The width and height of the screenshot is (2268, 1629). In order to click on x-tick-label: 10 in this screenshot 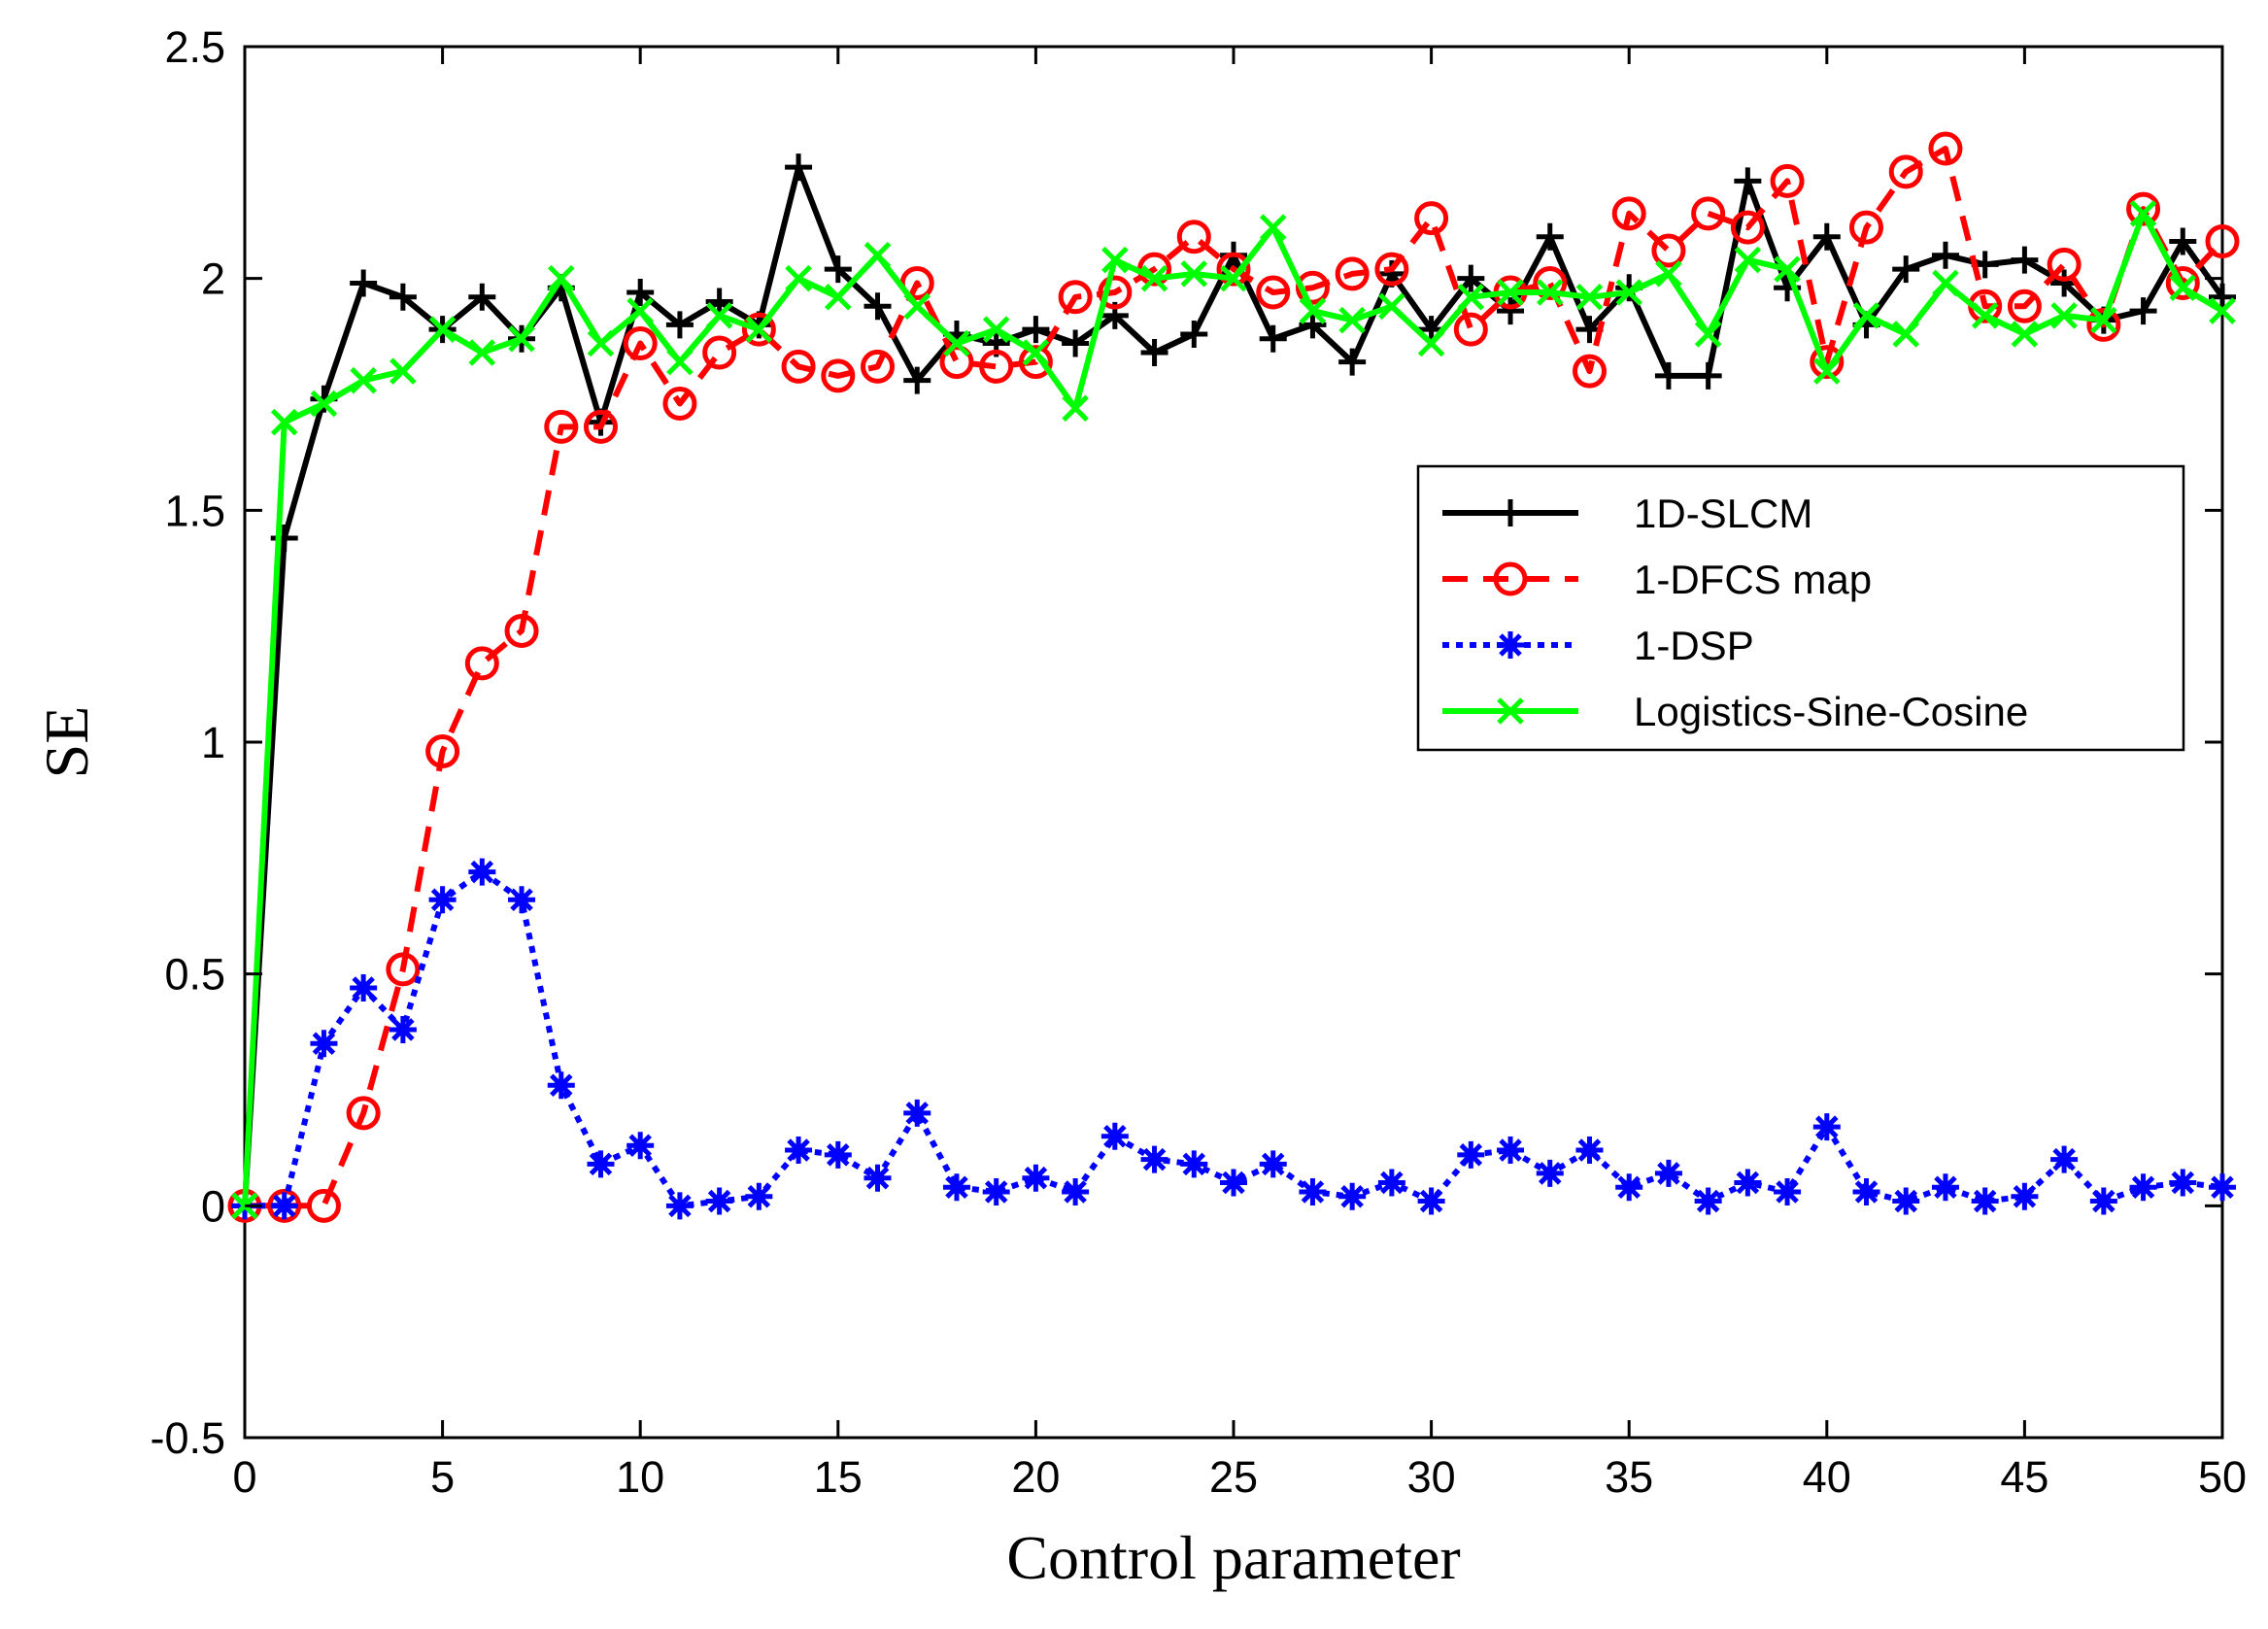, I will do `click(640, 1477)`.